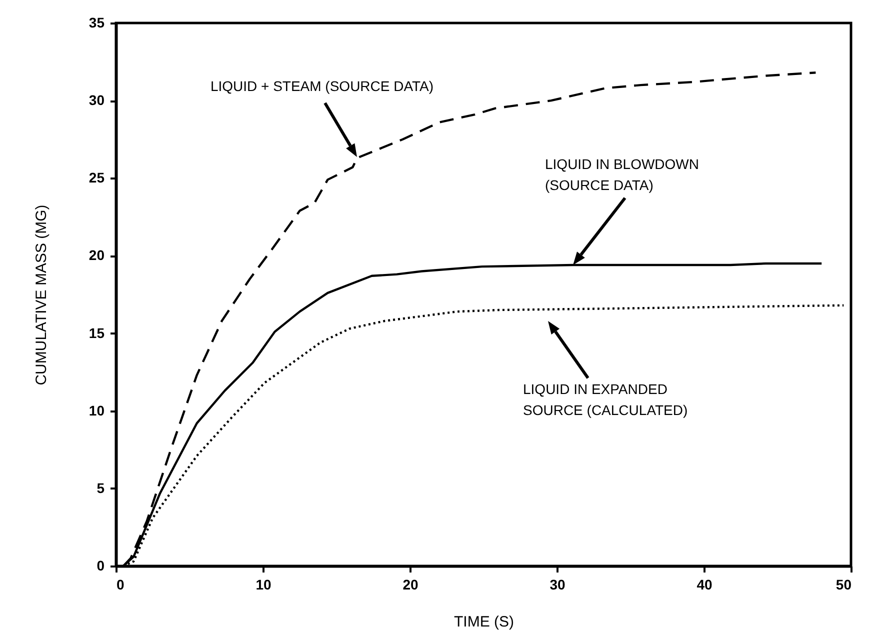 The width and height of the screenshot is (877, 639). Describe the element at coordinates (96, 410) in the screenshot. I see `y-tick-label: 10` at that location.